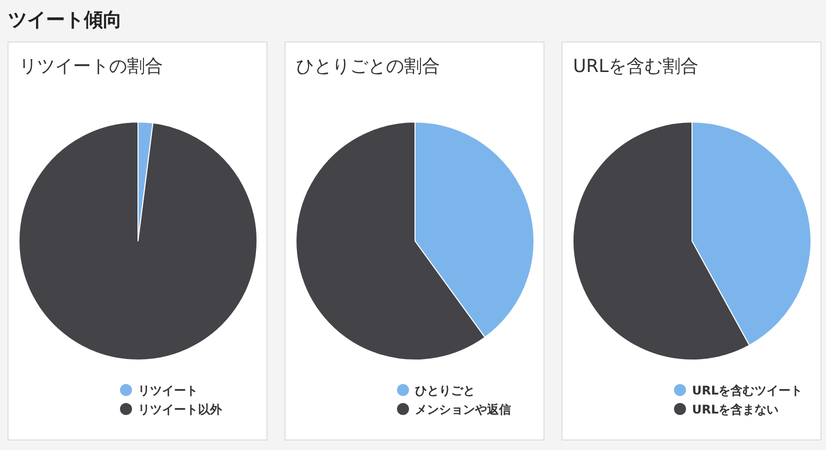  I want to click on chart-title: リツイートの割合, so click(91, 66).